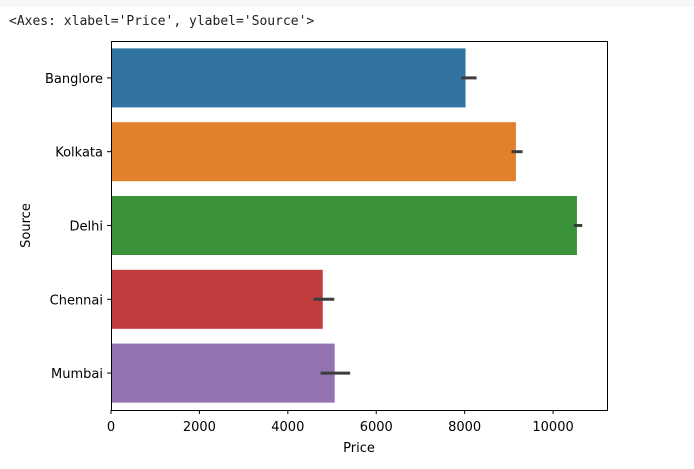  I want to click on bar-banglore, so click(288, 78).